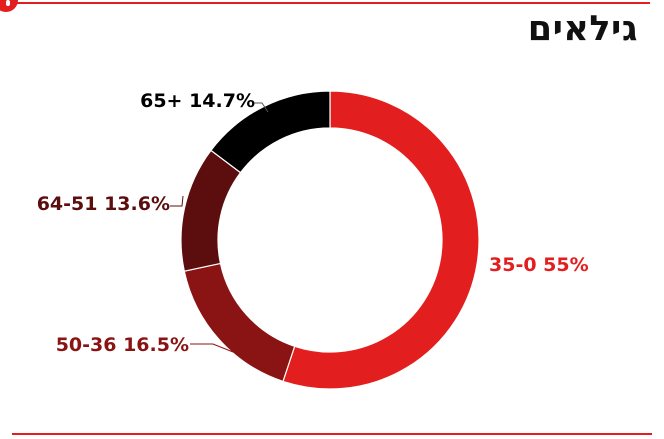 This screenshot has height=439, width=664. What do you see at coordinates (333, 3) in the screenshot?
I see `top-divider` at bounding box center [333, 3].